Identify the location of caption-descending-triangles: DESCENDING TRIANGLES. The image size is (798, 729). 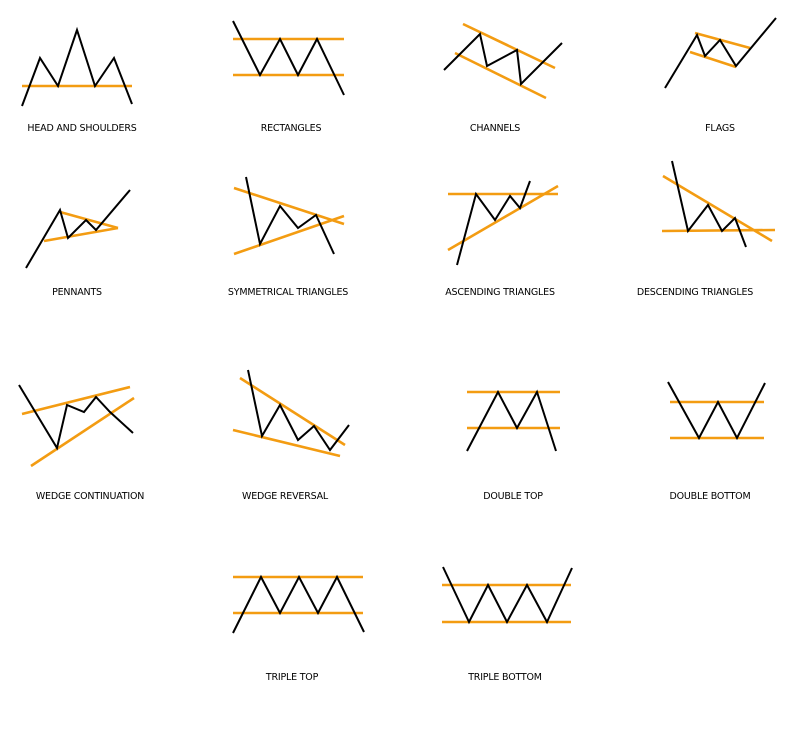
(695, 292).